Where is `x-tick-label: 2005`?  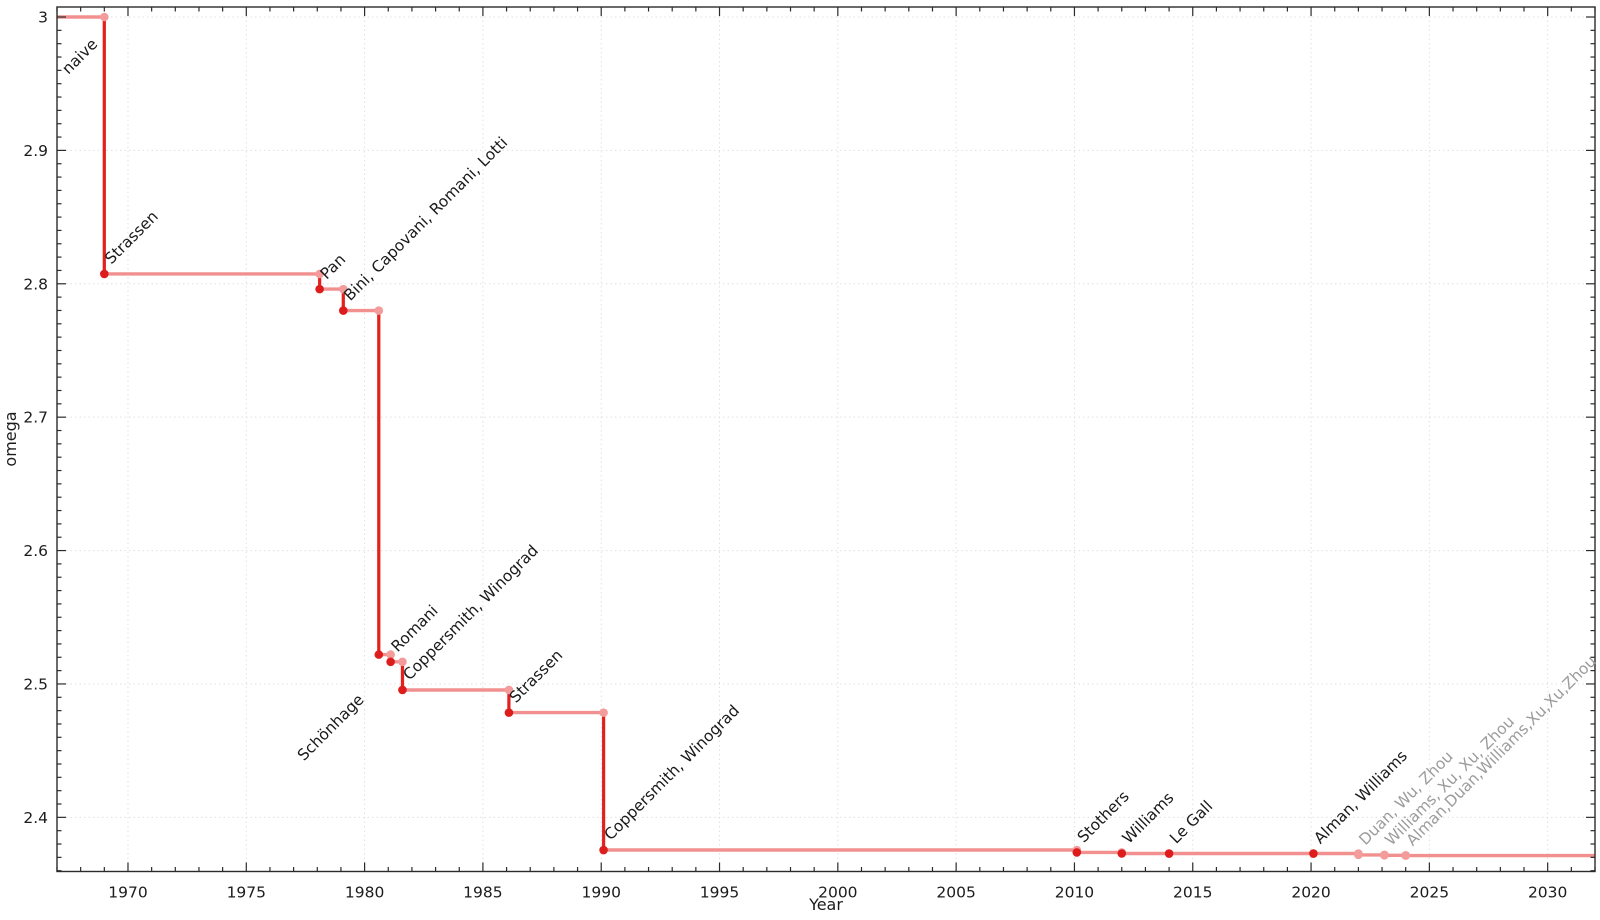 x-tick-label: 2005 is located at coordinates (955, 893).